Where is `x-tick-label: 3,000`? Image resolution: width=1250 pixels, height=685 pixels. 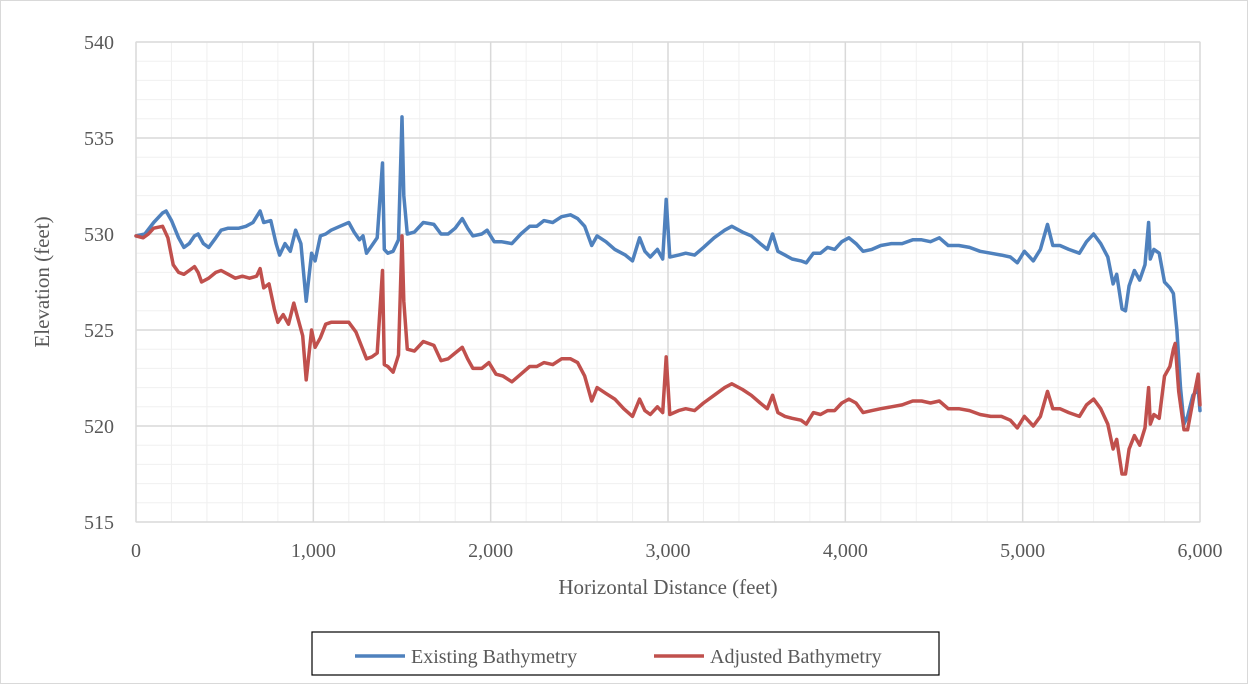
x-tick-label: 3,000 is located at coordinates (668, 551).